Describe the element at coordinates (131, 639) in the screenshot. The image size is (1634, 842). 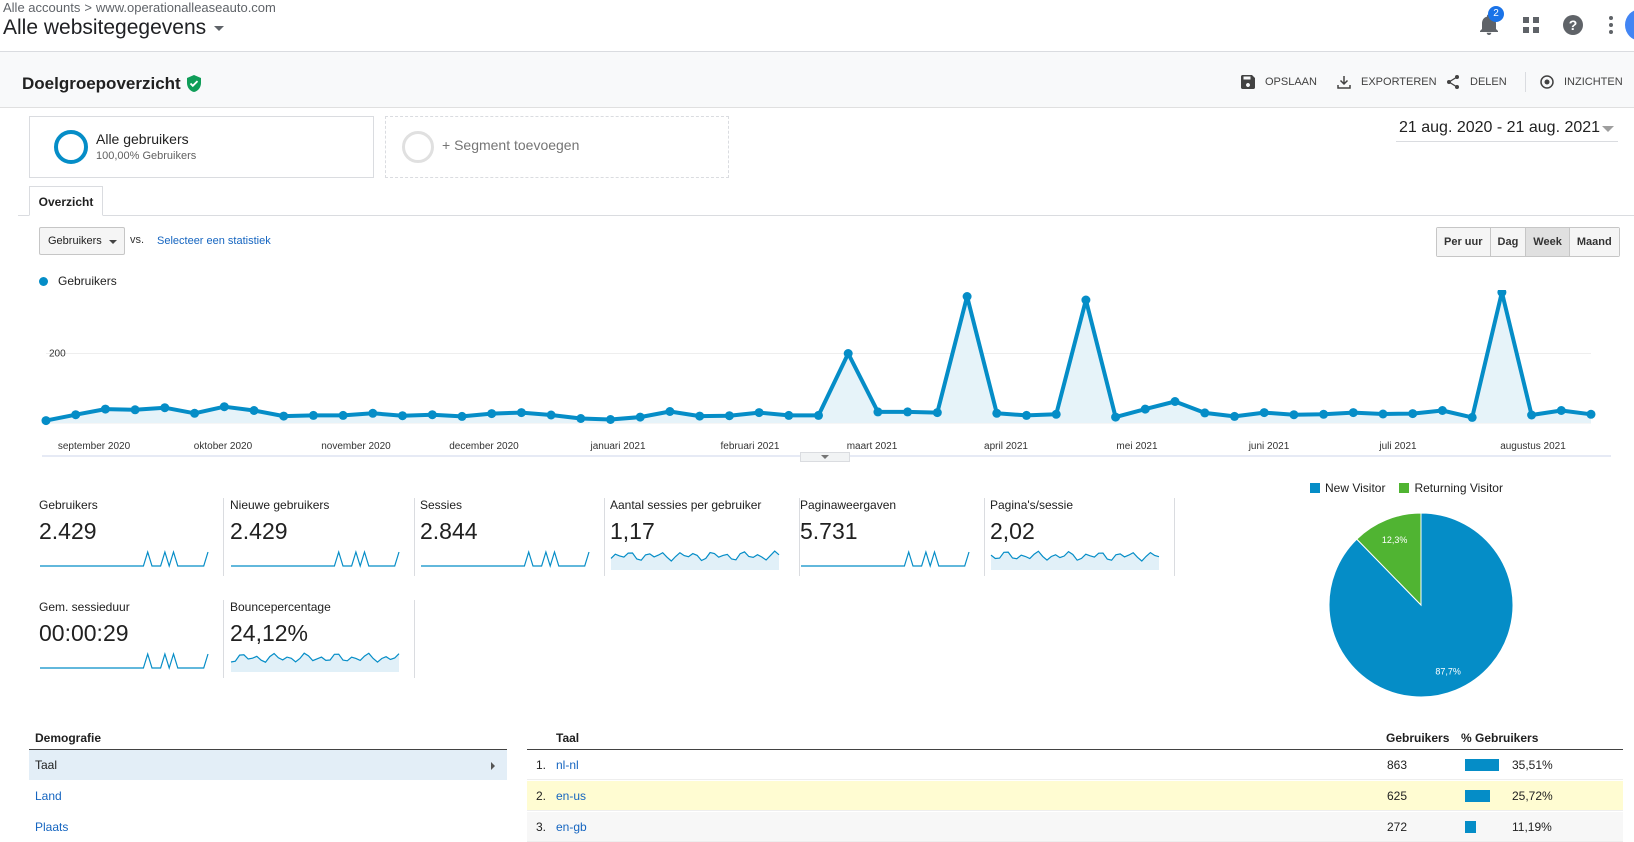
I see `metric-tile: Gem. sessieduur 00:00:29` at that location.